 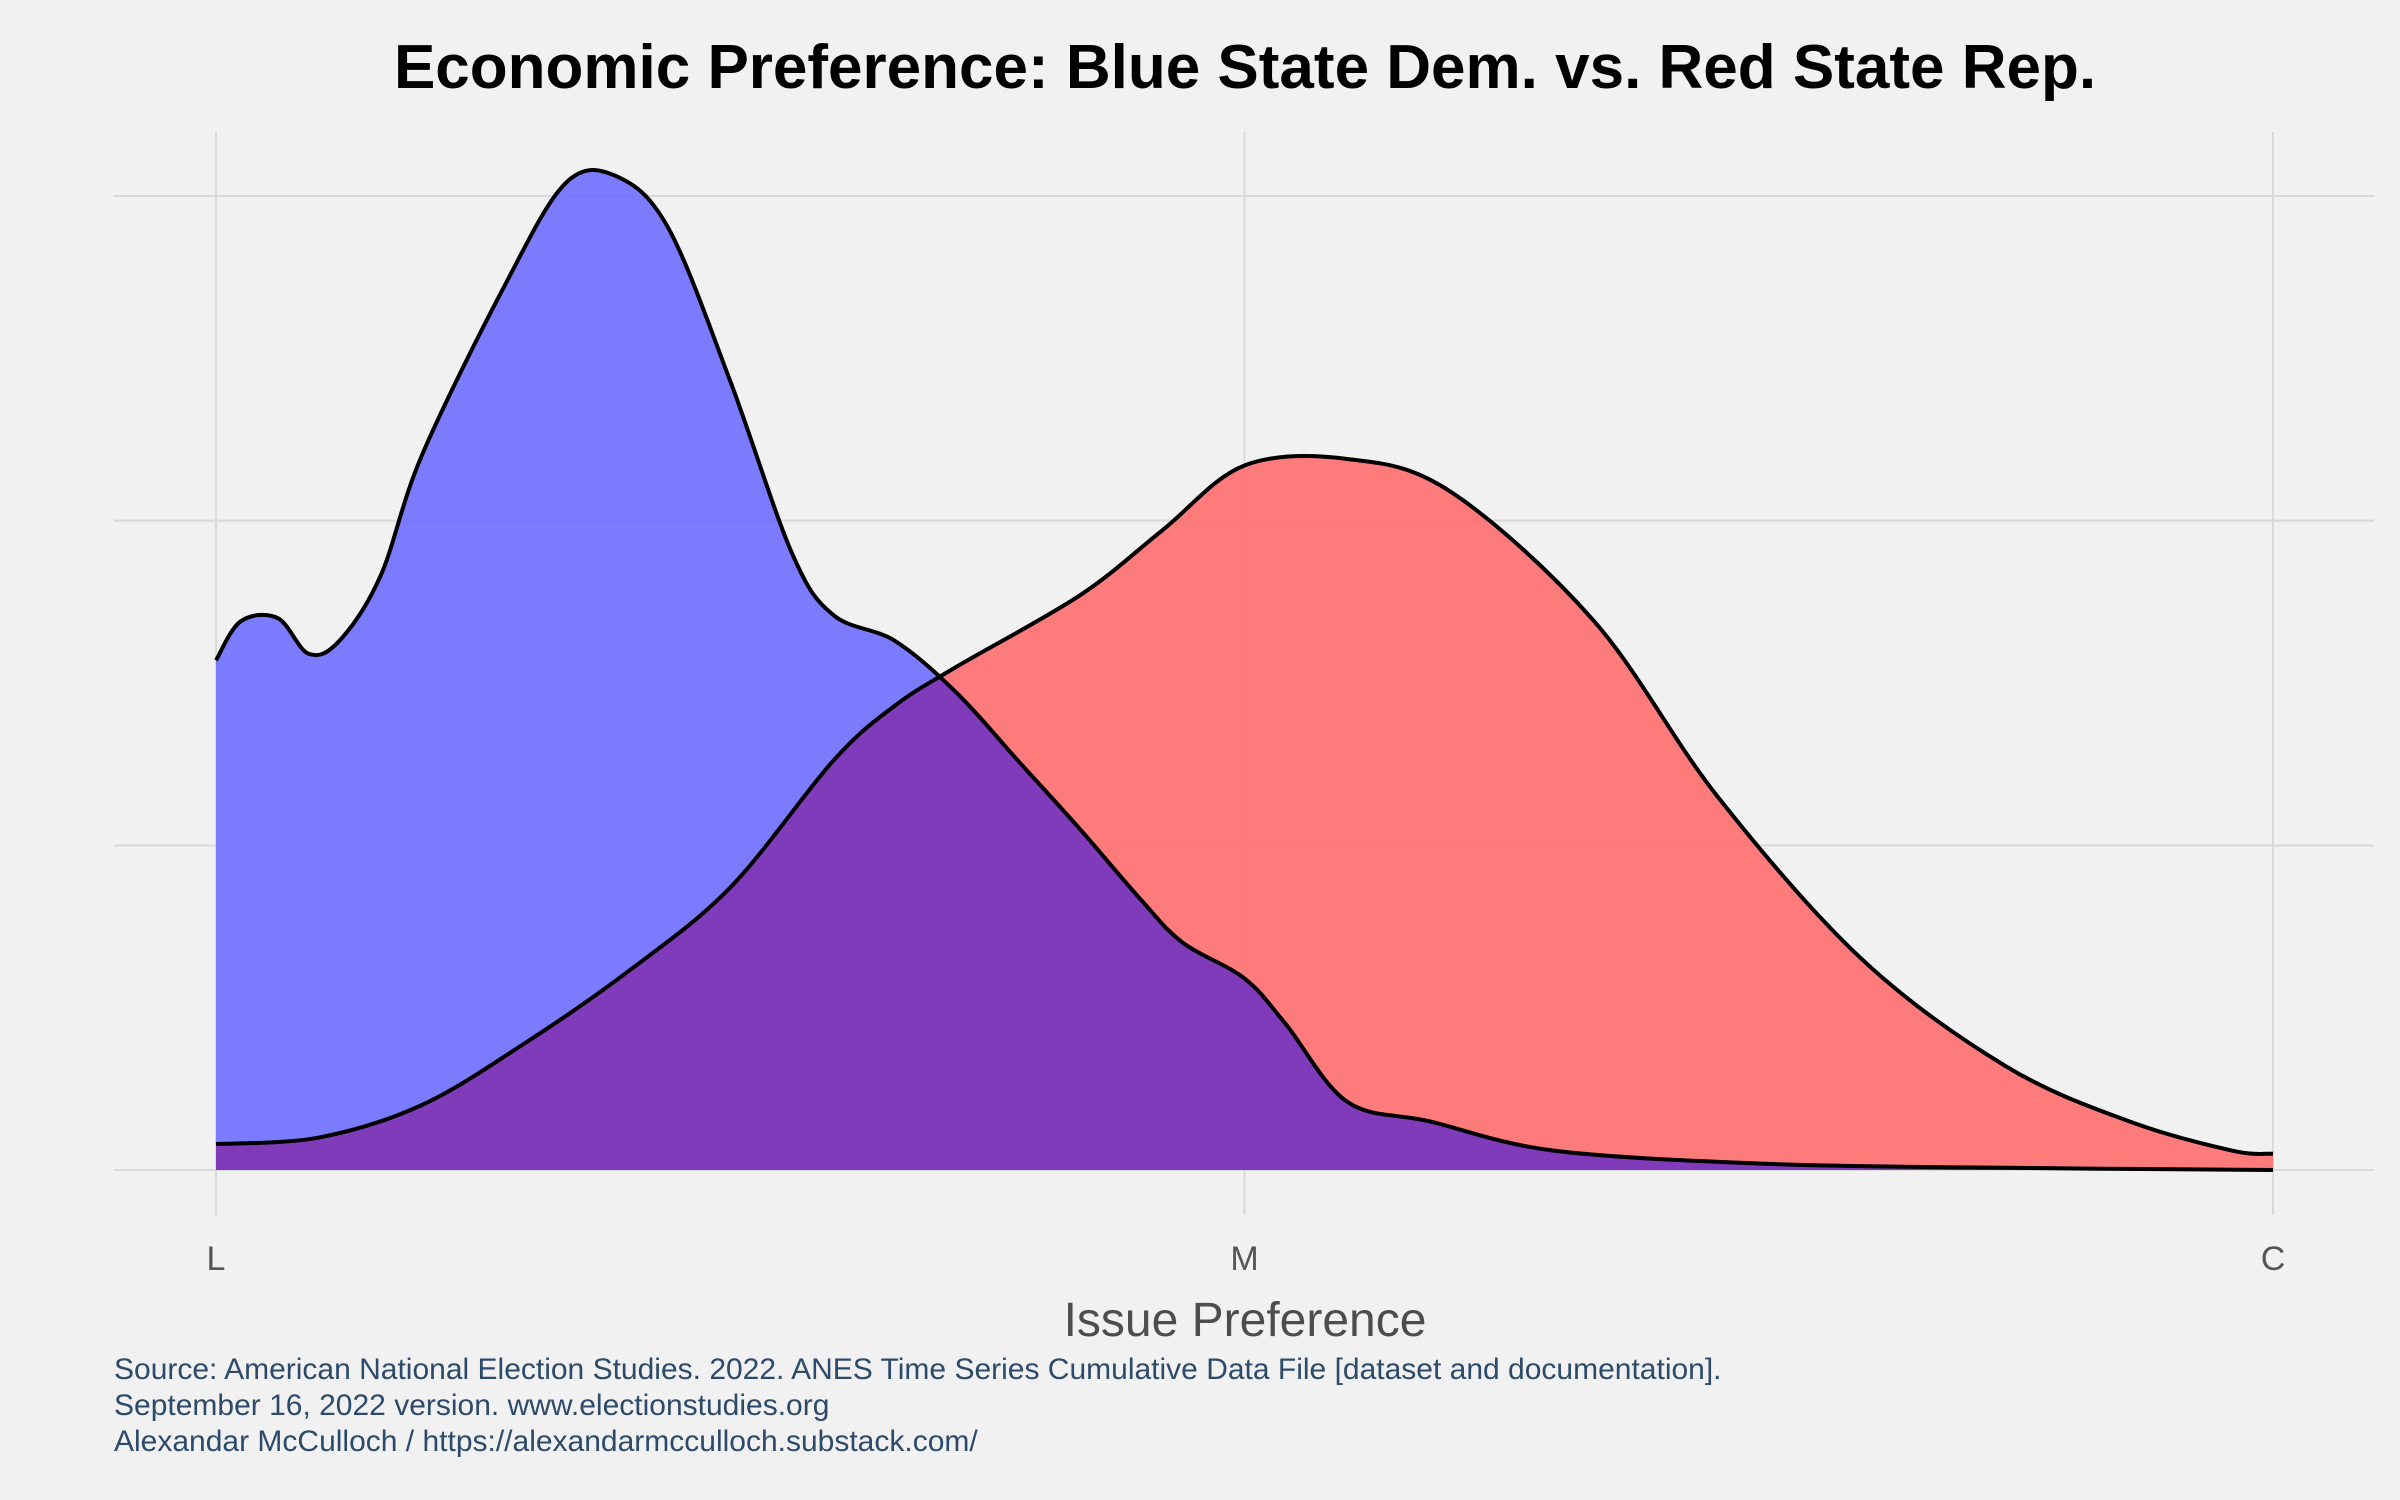 I want to click on x-axis-label: Issue Preference, so click(x=1245, y=1320).